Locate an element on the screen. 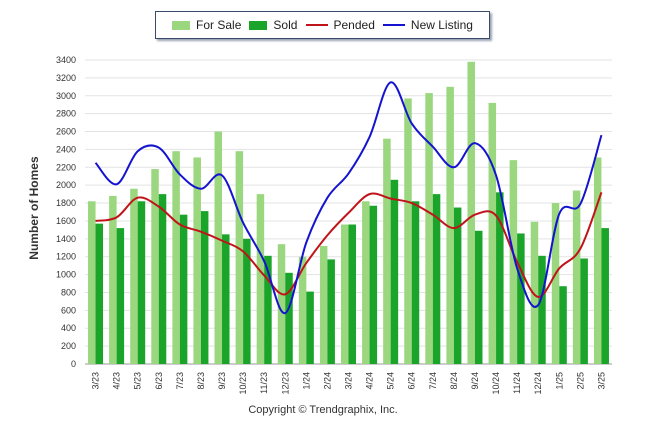 The image size is (646, 434). x-tick-label: 4/24 is located at coordinates (370, 381).